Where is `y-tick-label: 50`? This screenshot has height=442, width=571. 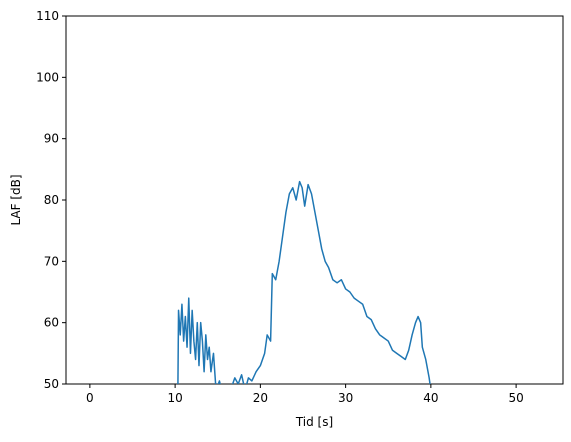
y-tick-label: 50 is located at coordinates (51, 384).